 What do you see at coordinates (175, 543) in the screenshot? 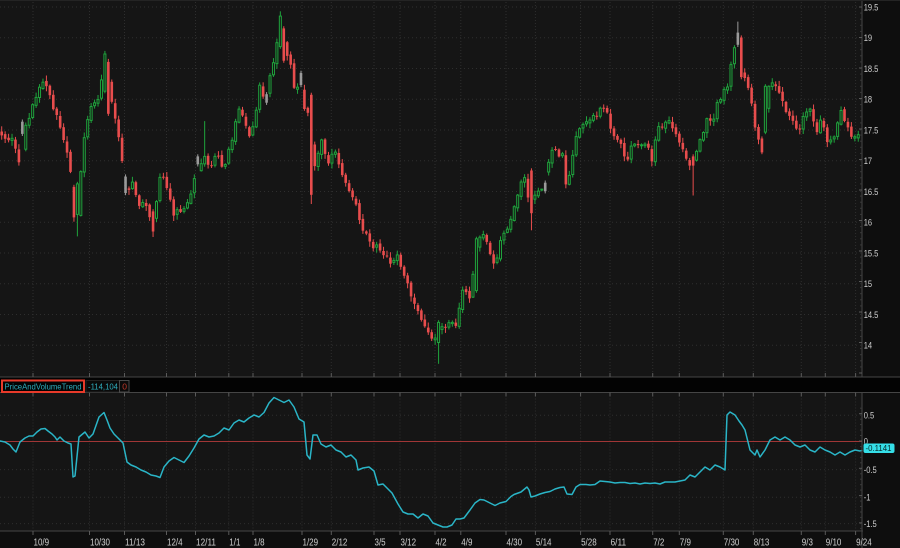
I see `svg-text: 12/4` at bounding box center [175, 543].